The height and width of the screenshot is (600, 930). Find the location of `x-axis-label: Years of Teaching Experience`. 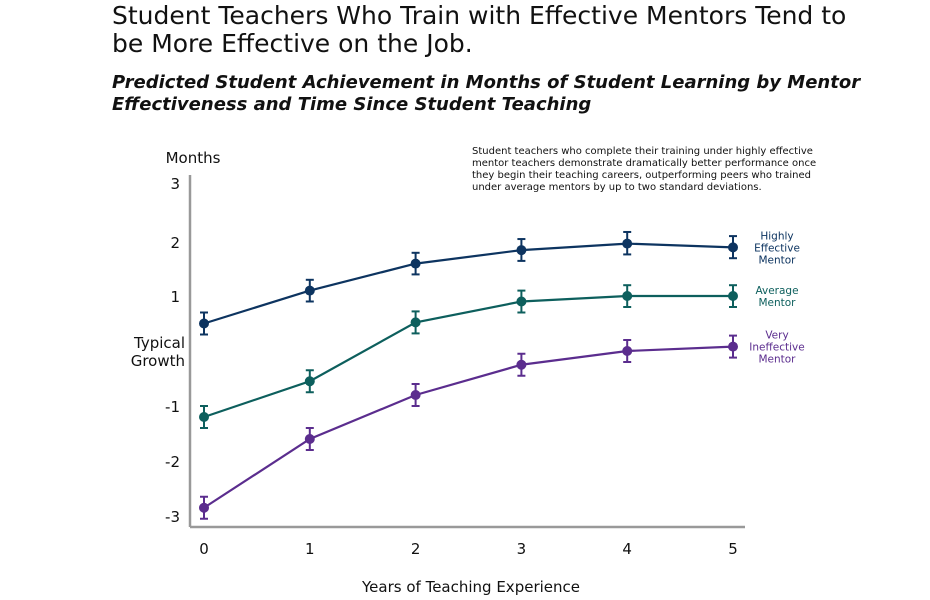

x-axis-label: Years of Teaching Experience is located at coordinates (470, 587).